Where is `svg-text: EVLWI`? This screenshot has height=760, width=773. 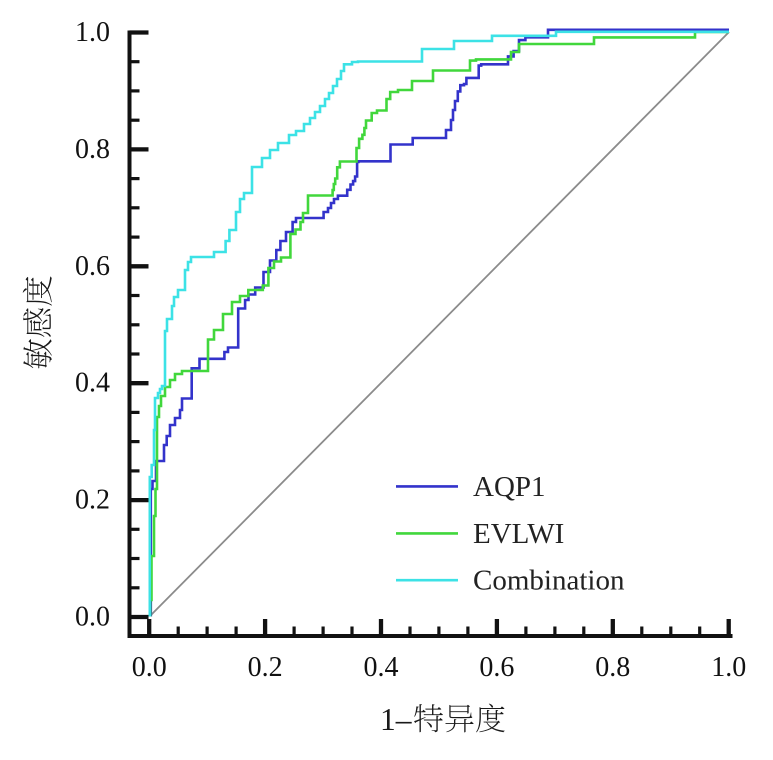
svg-text: EVLWI is located at coordinates (518, 534).